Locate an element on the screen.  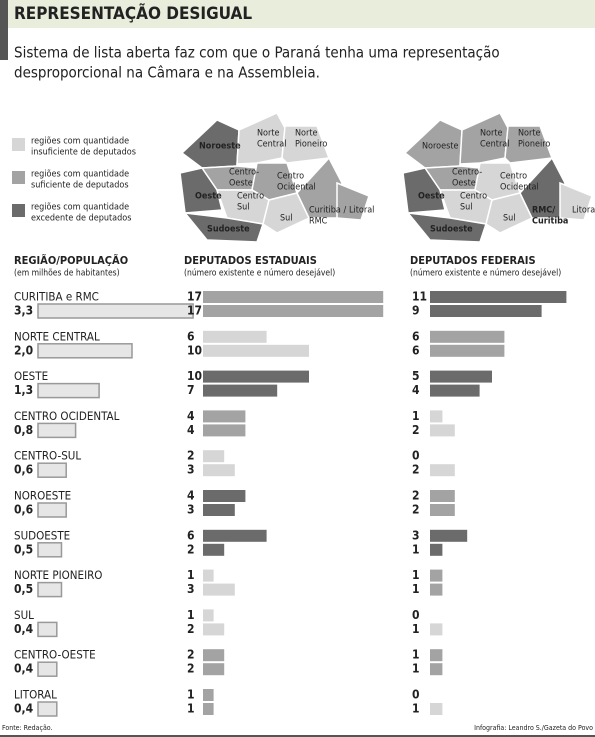
map-label: Central is located at coordinates (494, 145).